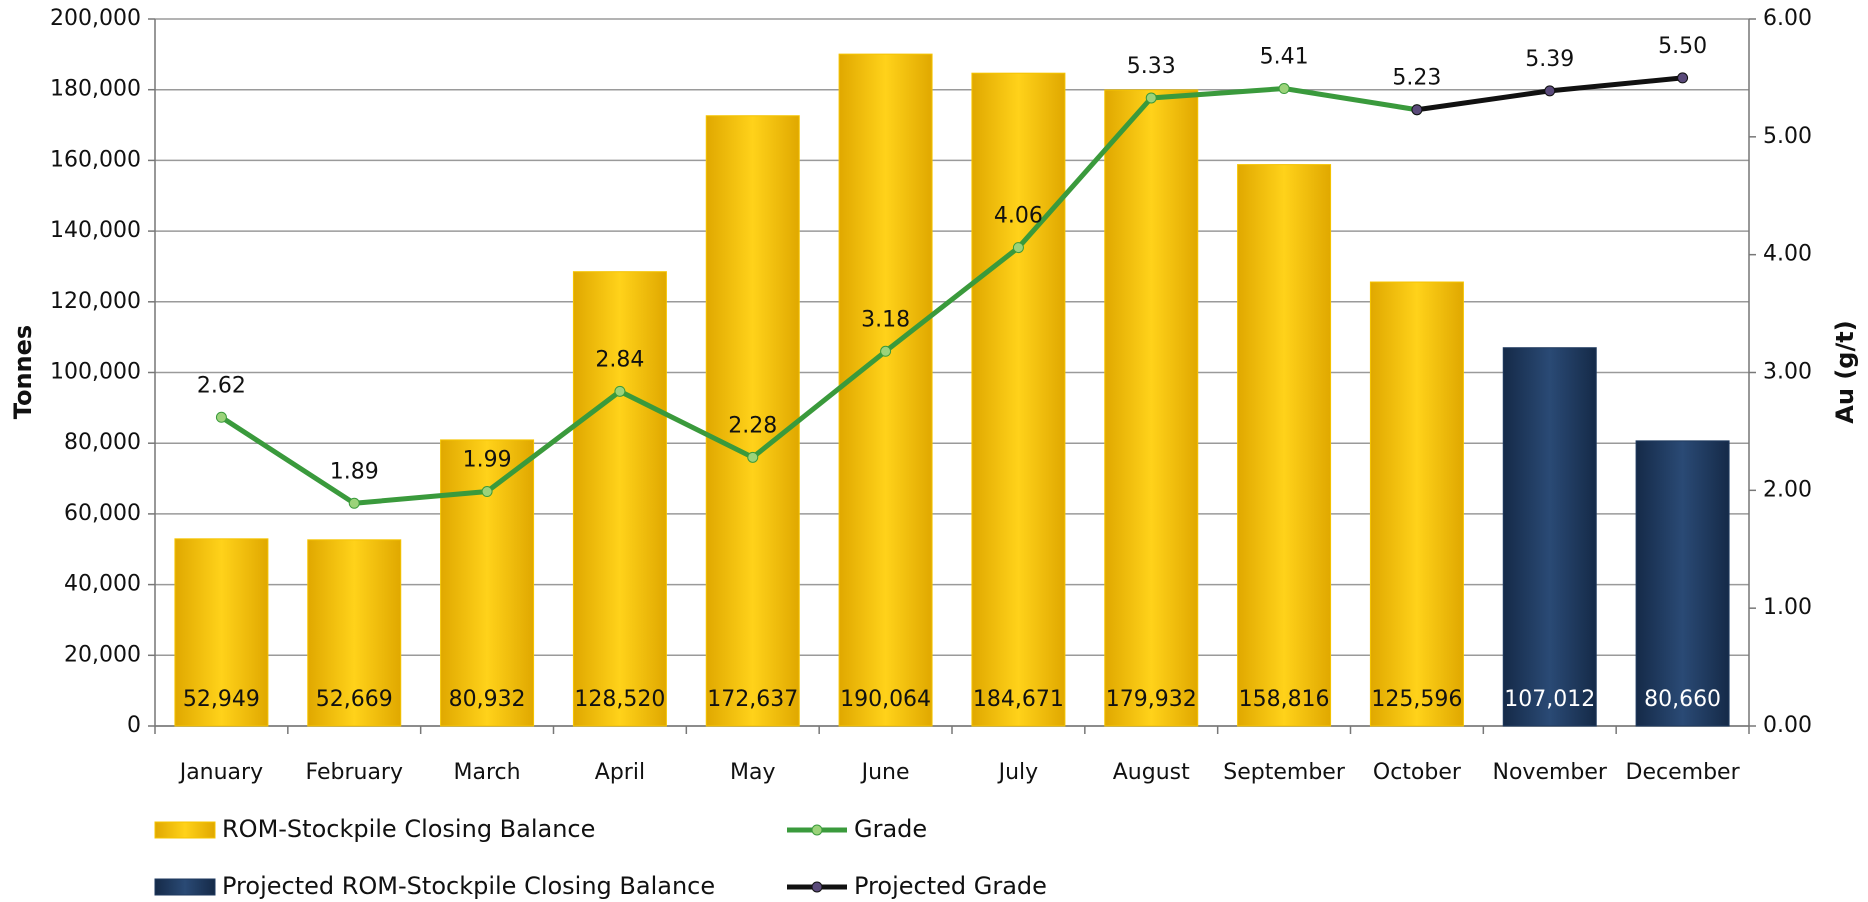  I want to click on line-value-label: 5.23, so click(1416, 78).